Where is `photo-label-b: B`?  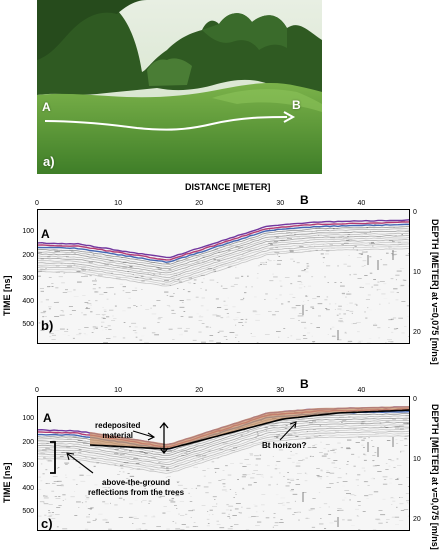 photo-label-b: B is located at coordinates (296, 105).